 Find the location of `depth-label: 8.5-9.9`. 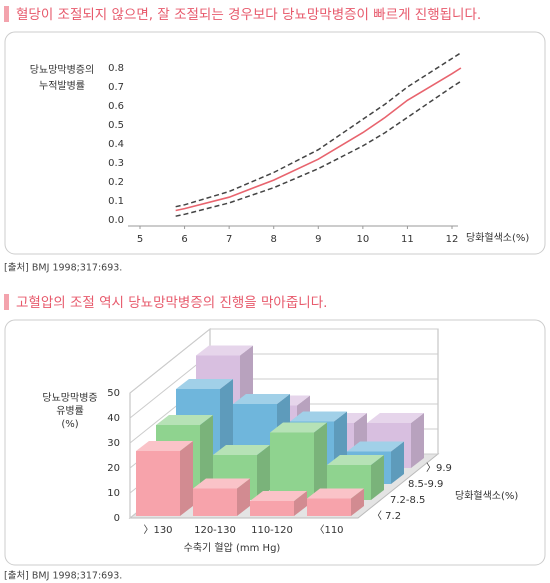

depth-label: 8.5-9.9 is located at coordinates (425, 484).